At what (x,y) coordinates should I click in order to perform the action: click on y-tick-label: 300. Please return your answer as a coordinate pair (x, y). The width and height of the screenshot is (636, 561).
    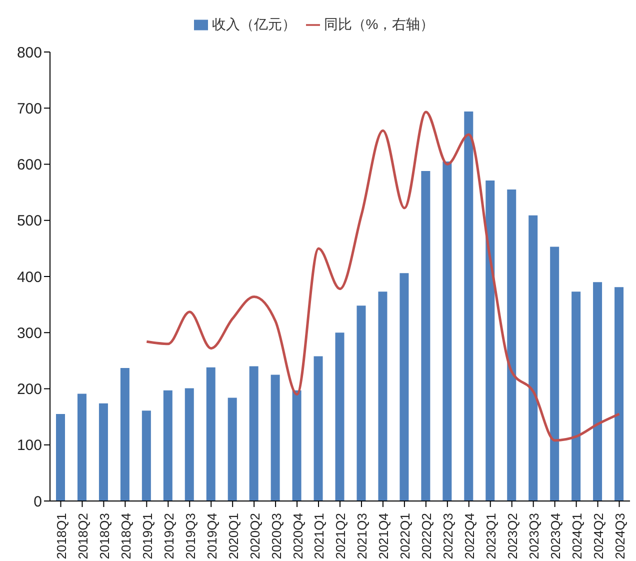
    Looking at the image, I should click on (29, 333).